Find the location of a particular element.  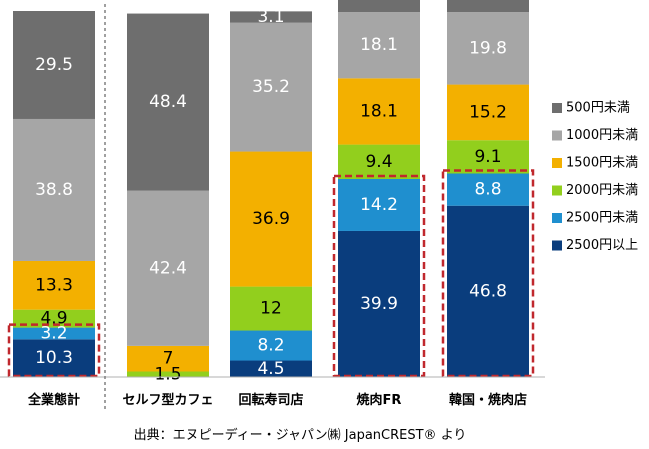

data-label: 8.8 is located at coordinates (487, 190).